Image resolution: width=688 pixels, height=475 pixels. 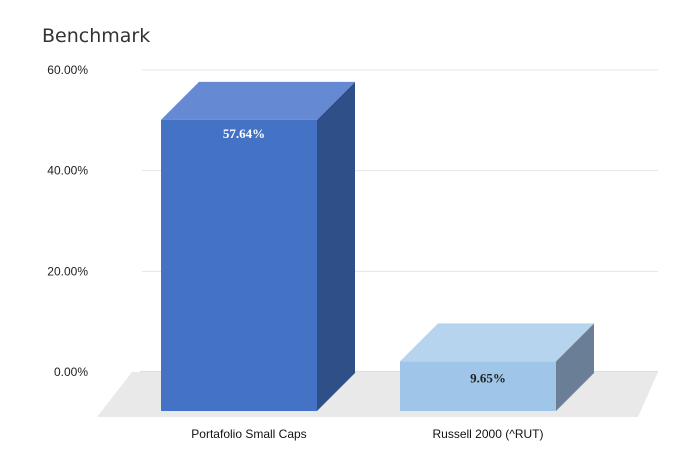 I want to click on x-axis-labels: Portafolio Small Caps Russell 2000 (^RUT), so click(x=367, y=434).